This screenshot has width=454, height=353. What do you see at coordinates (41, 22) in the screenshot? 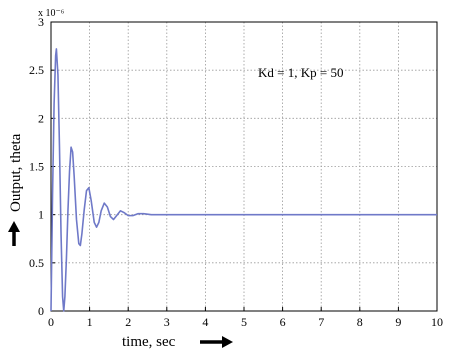
I see `y-tick-label: 3` at bounding box center [41, 22].